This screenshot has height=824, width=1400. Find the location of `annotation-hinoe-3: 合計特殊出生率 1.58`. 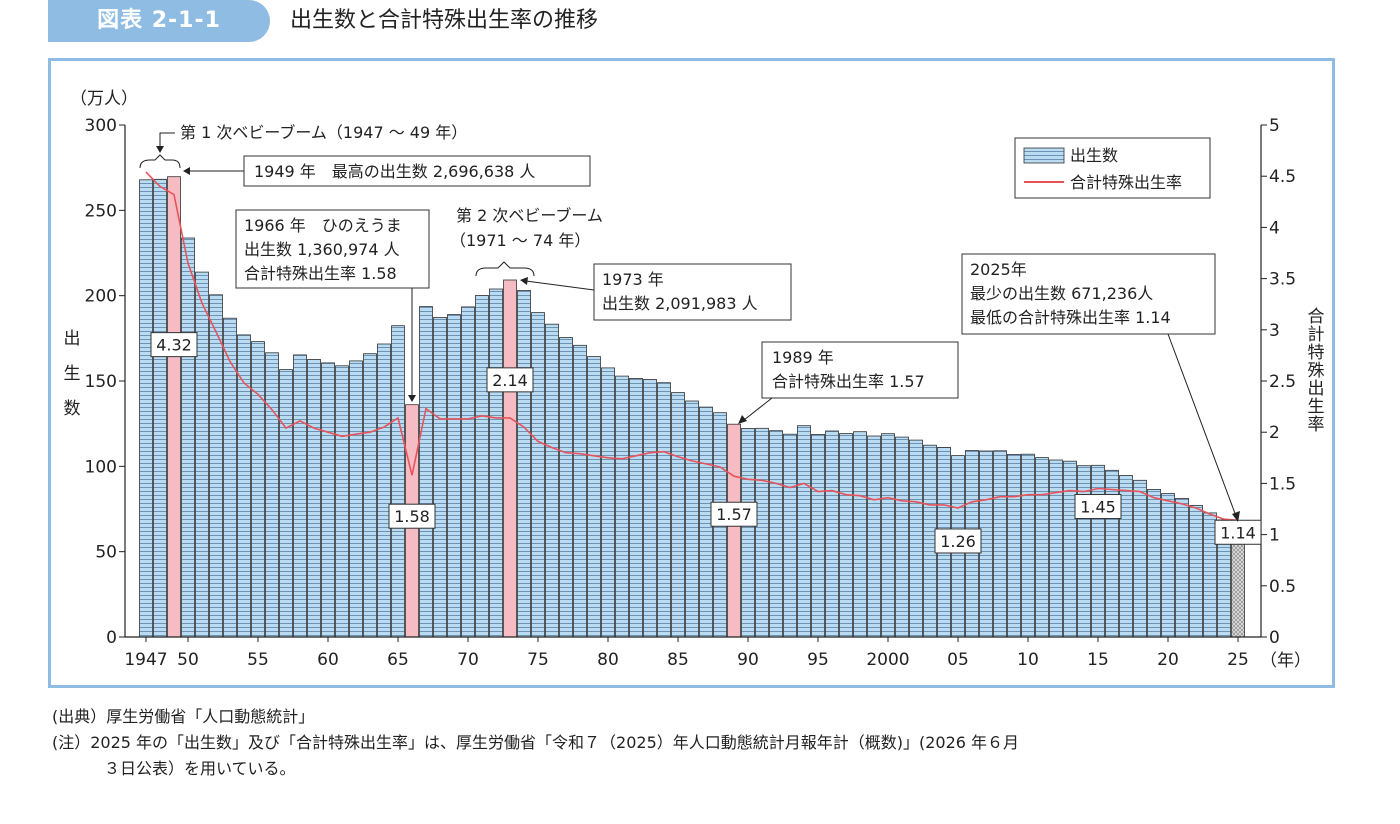

annotation-hinoe-3: 合計特殊出生率 1.58 is located at coordinates (320, 273).